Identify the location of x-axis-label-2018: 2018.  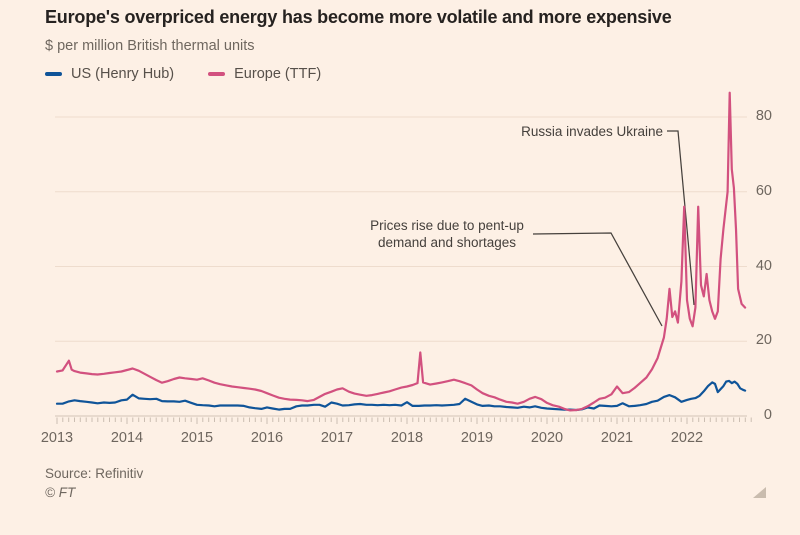
(407, 438).